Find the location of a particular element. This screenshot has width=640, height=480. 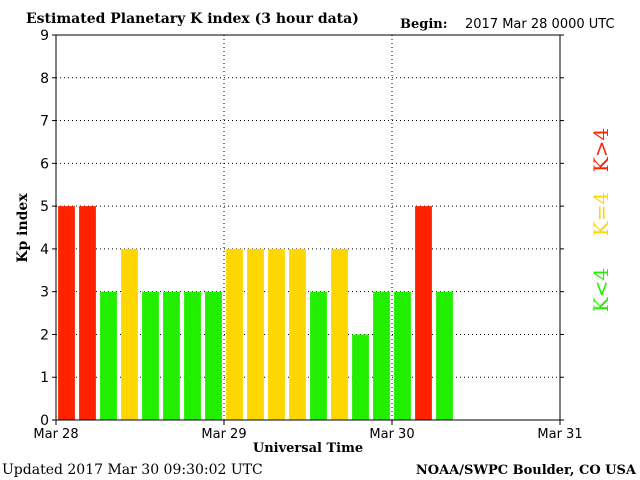

y-tick-label: 3 is located at coordinates (44, 293).